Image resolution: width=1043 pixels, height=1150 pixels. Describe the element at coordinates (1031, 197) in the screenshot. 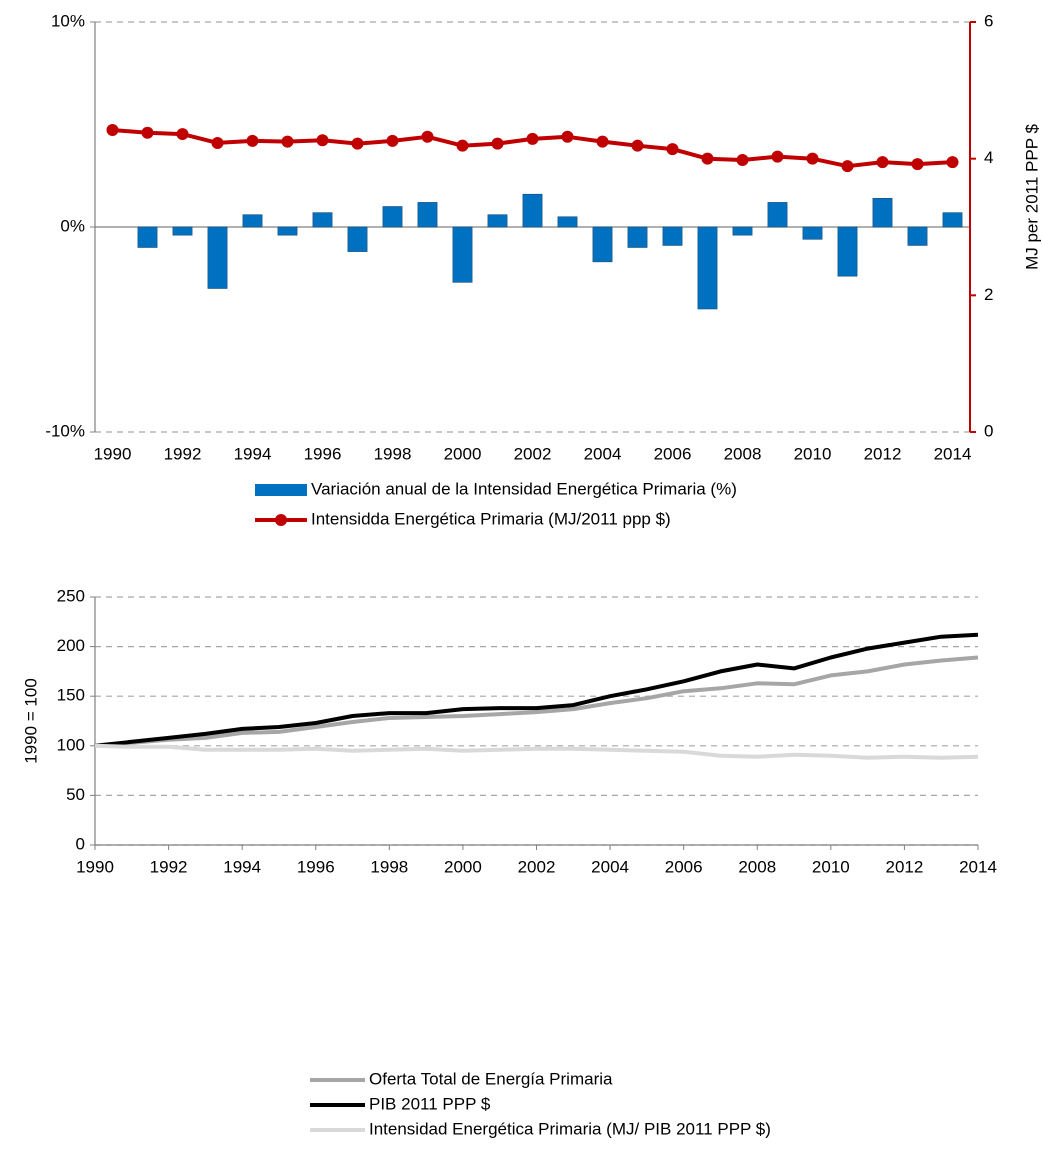

I see `y2-axis-label: MJ per 2011 PPP $` at that location.